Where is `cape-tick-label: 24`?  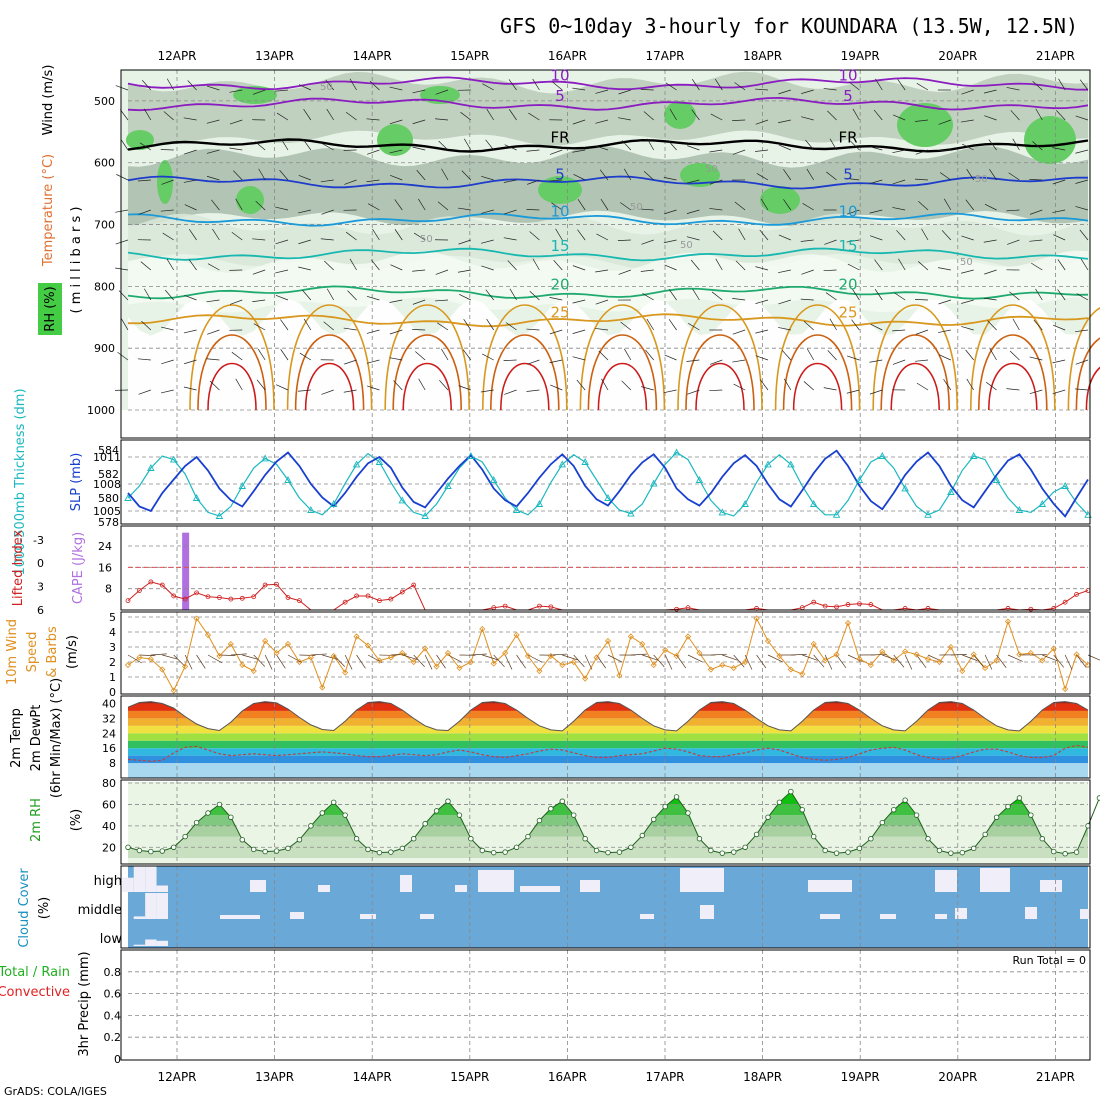
cape-tick-label: 24 is located at coordinates (105, 546).